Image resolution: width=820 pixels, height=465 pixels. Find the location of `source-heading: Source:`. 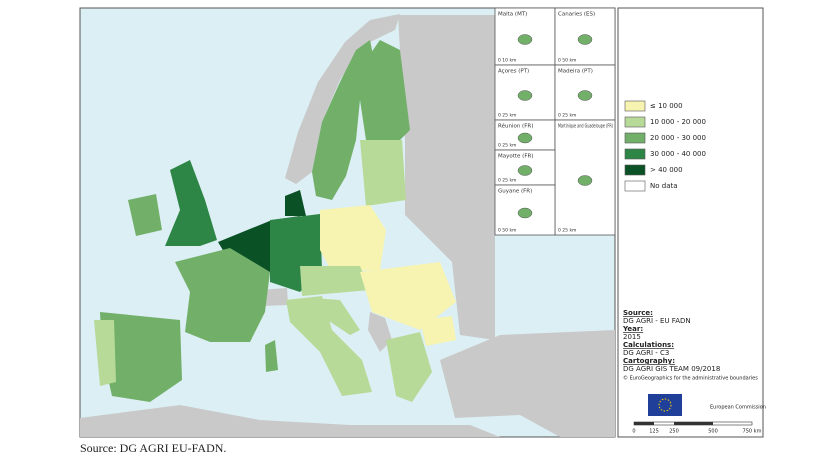

source-heading: Source: is located at coordinates (638, 313).